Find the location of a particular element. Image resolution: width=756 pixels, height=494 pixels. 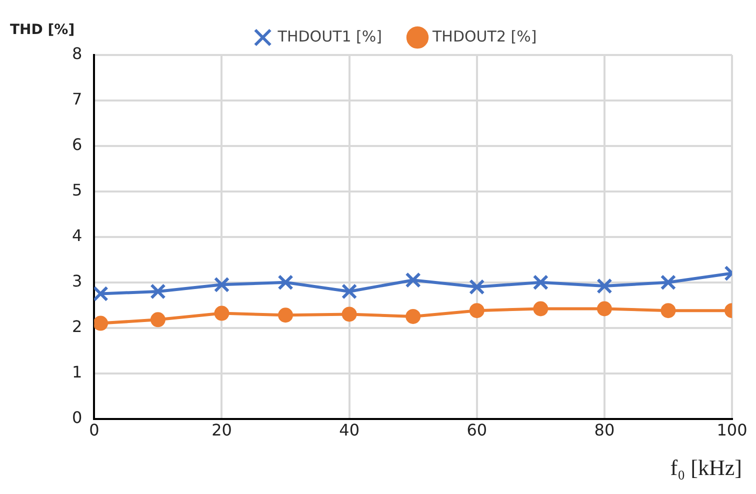

y-tick-label: 7 is located at coordinates (77, 99).